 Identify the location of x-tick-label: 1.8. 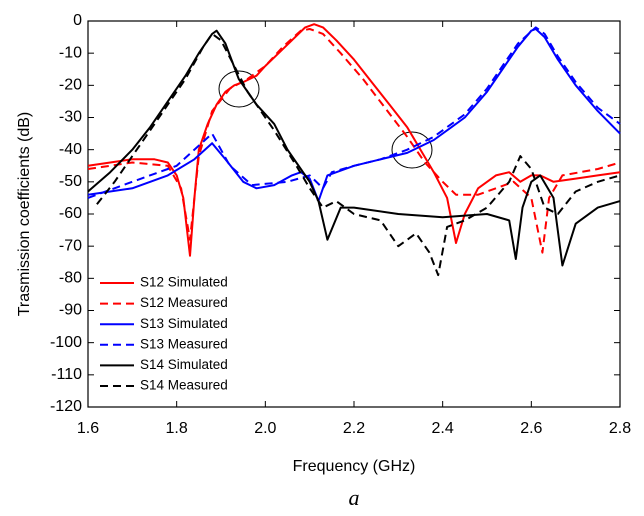
(177, 428).